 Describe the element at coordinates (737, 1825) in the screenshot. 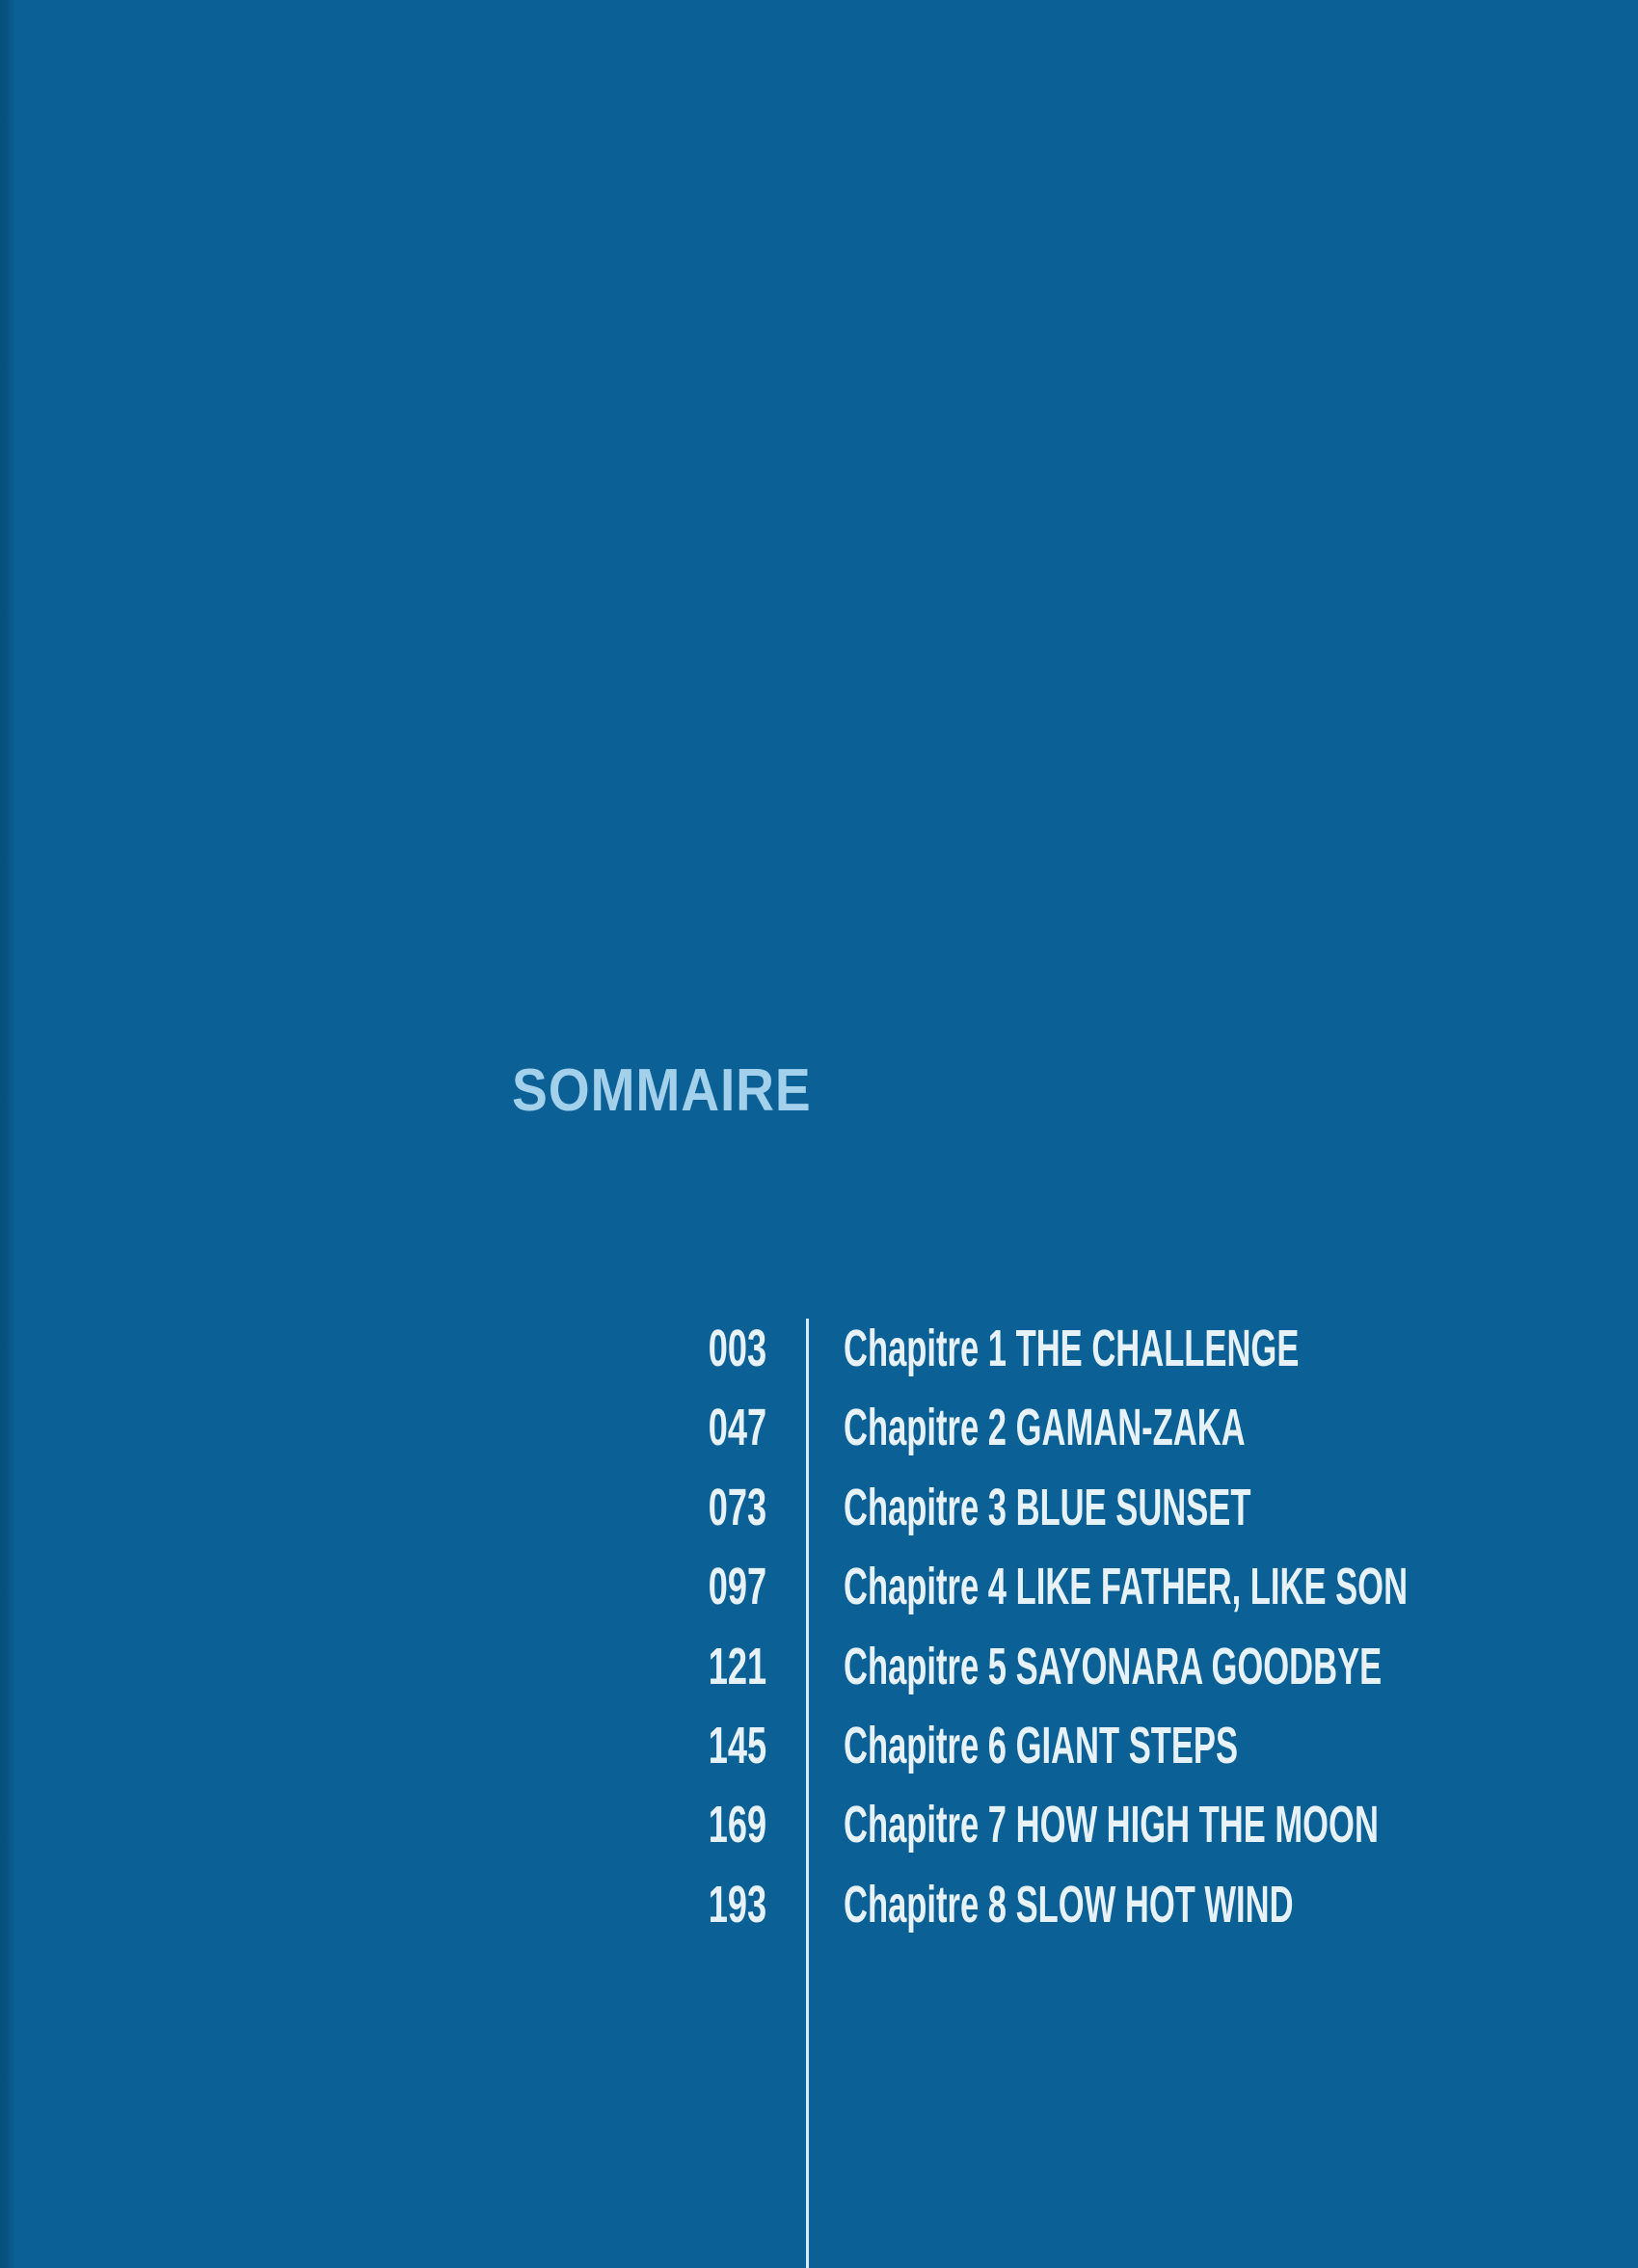

I see `toc-page-number: 169` at that location.